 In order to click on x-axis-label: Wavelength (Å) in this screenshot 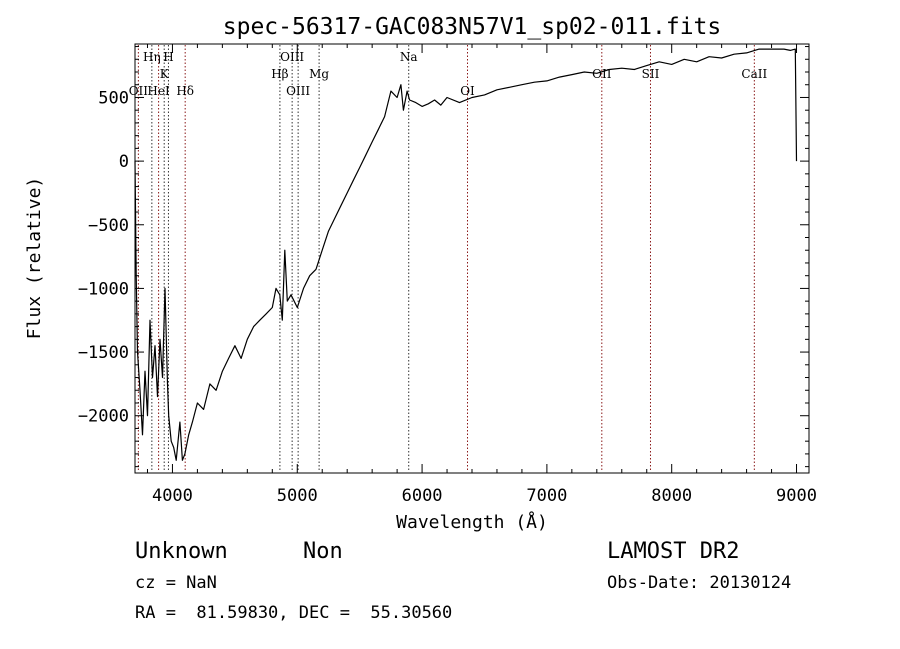, I will do `click(472, 522)`.